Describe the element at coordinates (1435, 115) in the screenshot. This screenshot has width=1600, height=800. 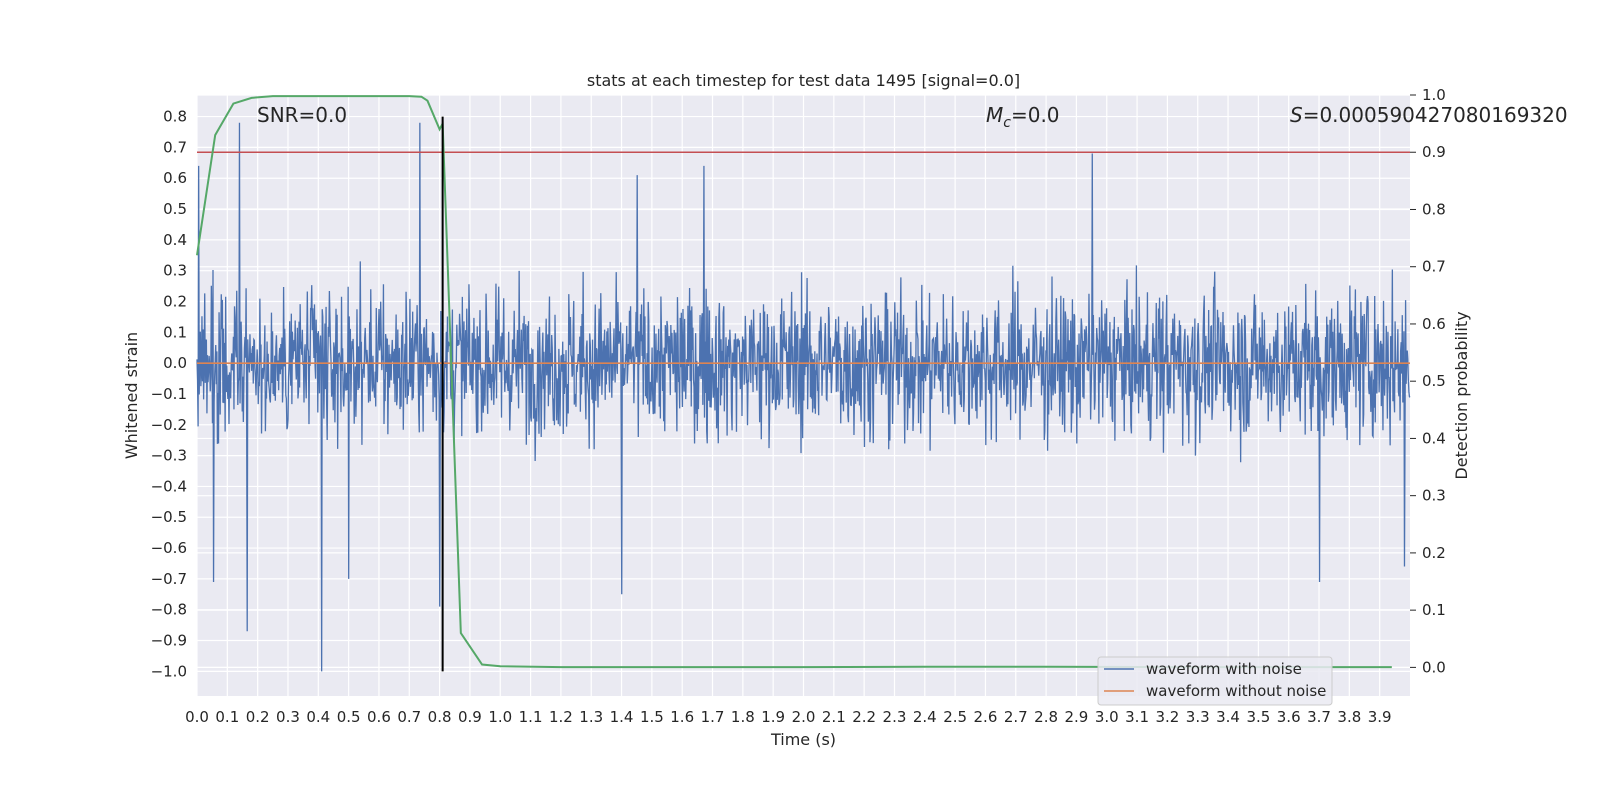
I see `s-value: =0.000590427080169320` at that location.